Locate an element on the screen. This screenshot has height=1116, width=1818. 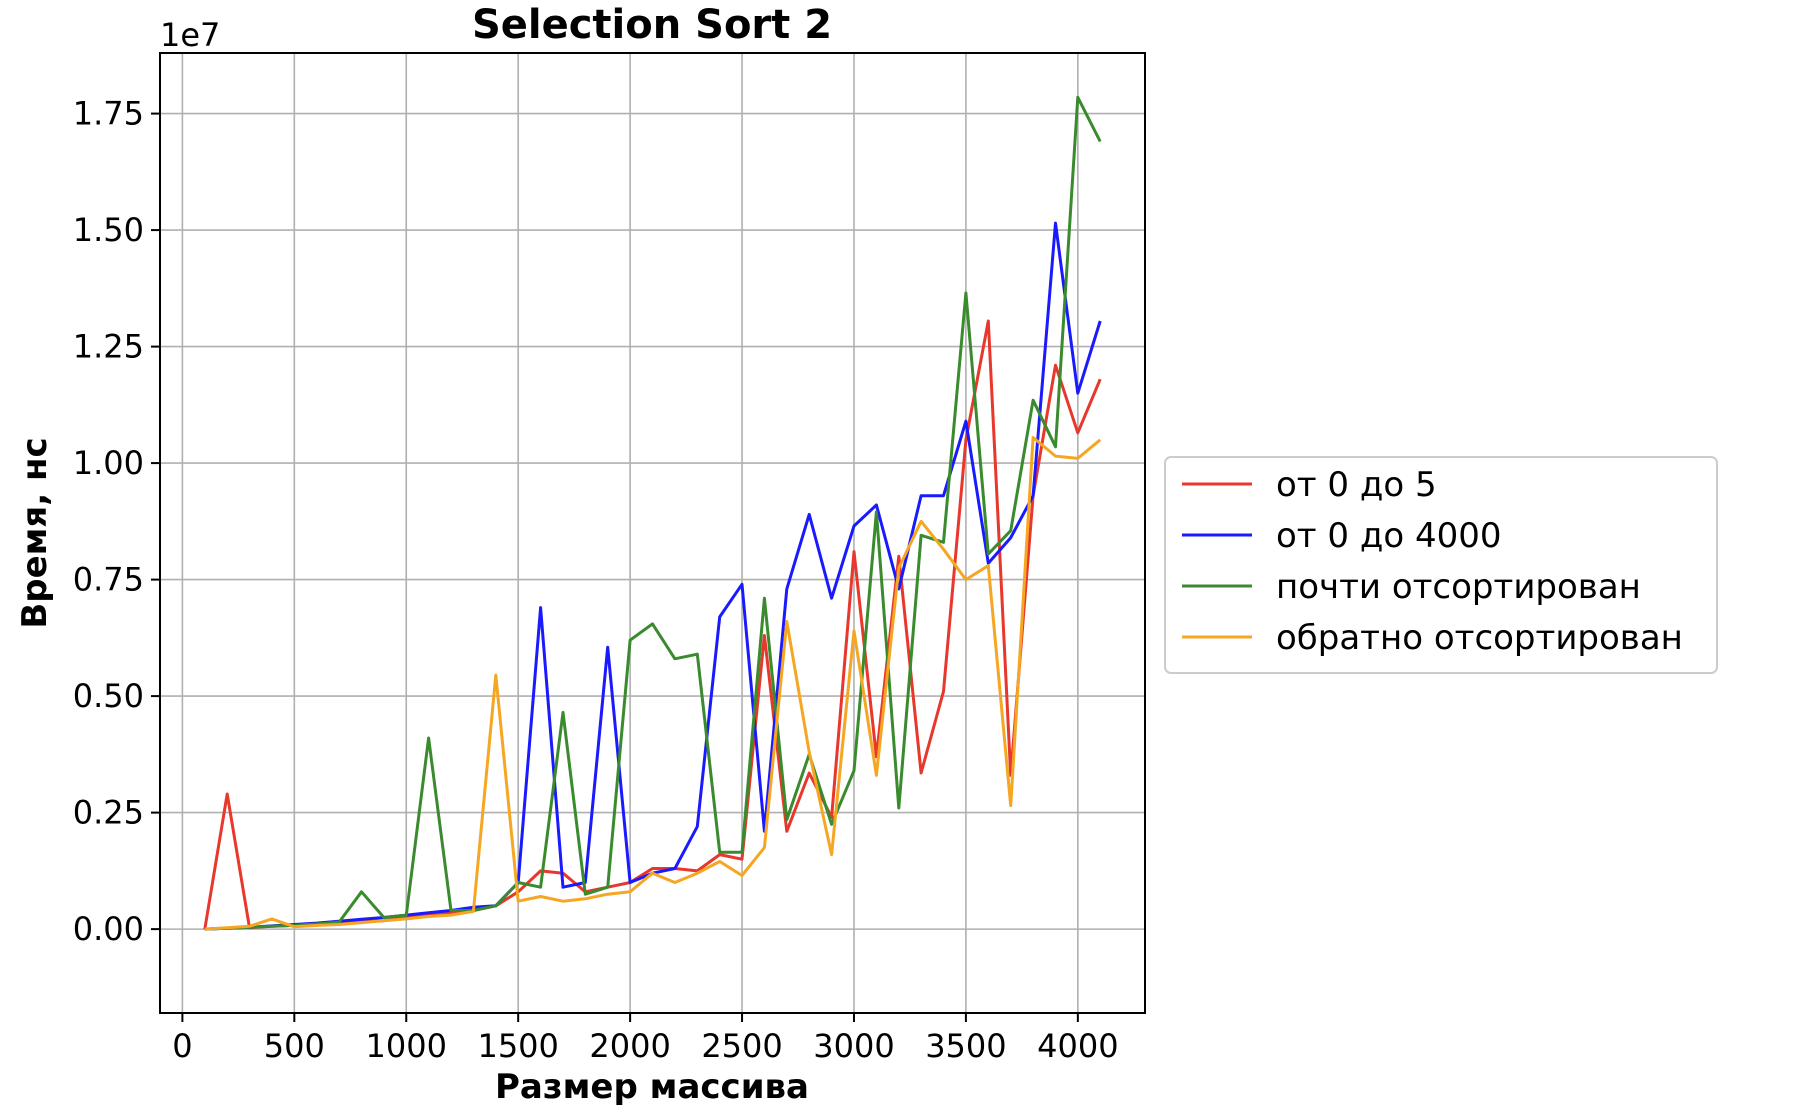
x-tick-label: 500 is located at coordinates (294, 1046).